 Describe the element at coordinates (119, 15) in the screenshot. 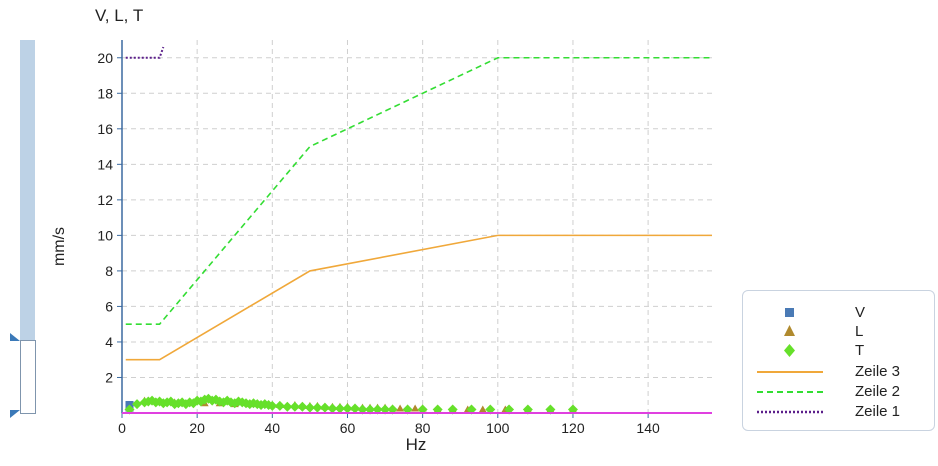

I see `chart-title: V, L, T` at that location.